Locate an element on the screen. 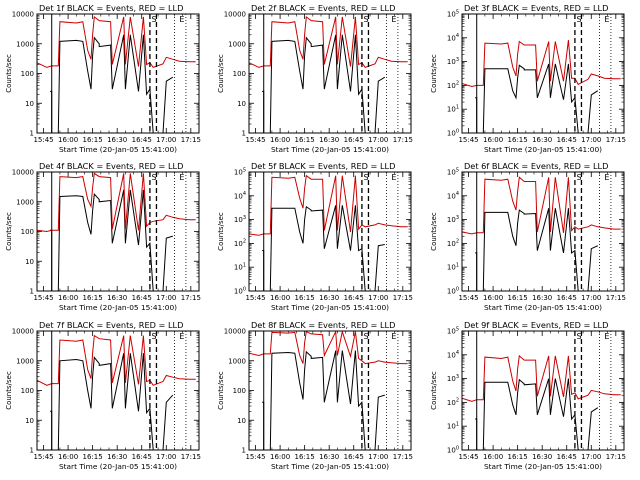  y-tick-exponent: 3 is located at coordinates (457, 377).